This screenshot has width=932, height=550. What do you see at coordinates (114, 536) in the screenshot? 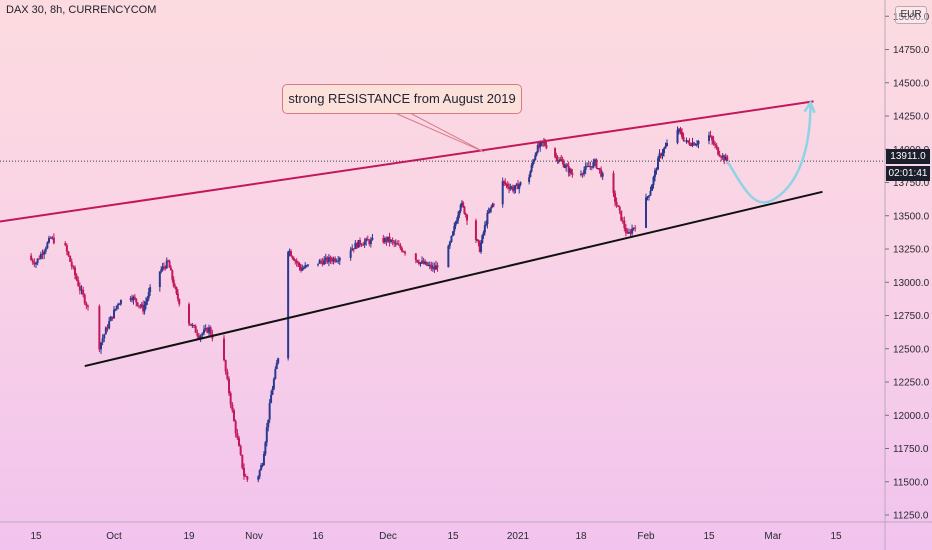
I see `time-tick-label: Oct` at bounding box center [114, 536].